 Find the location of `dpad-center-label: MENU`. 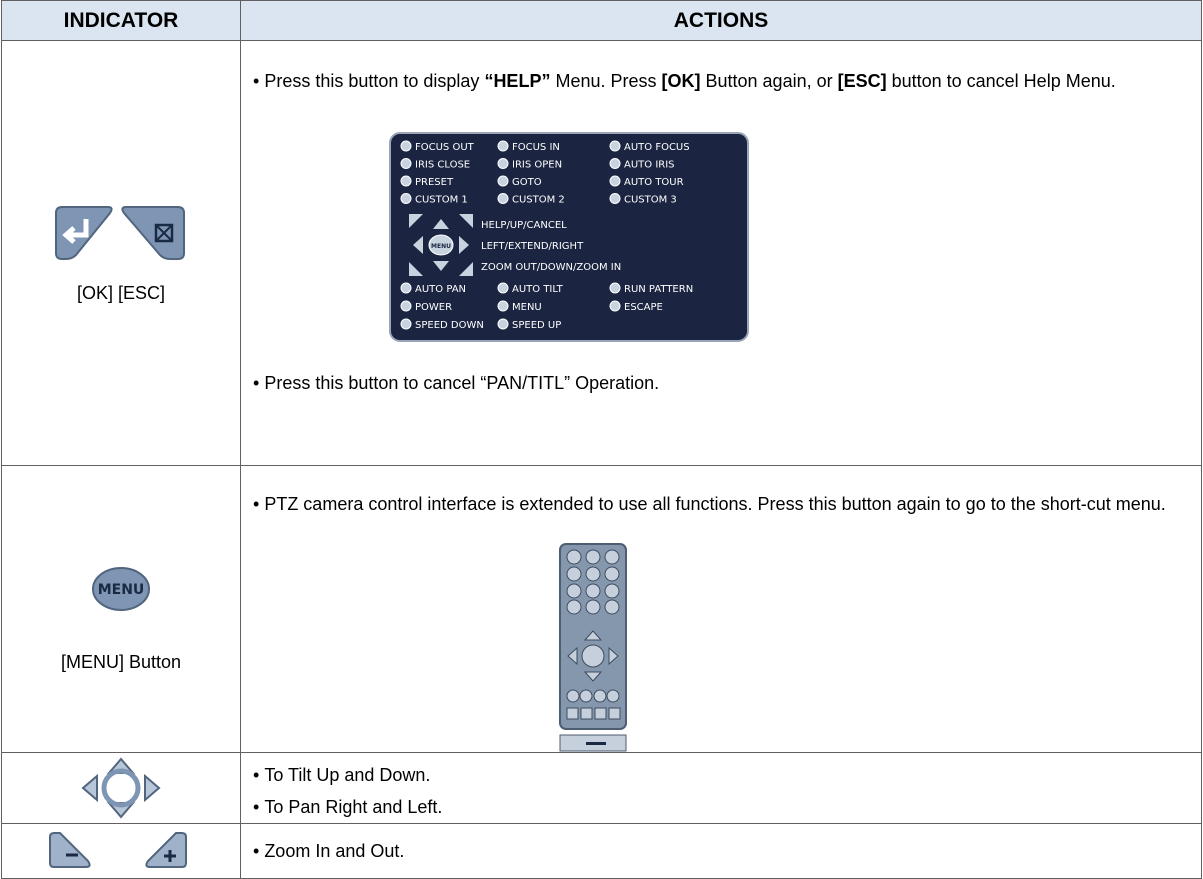

dpad-center-label: MENU is located at coordinates (441, 246).